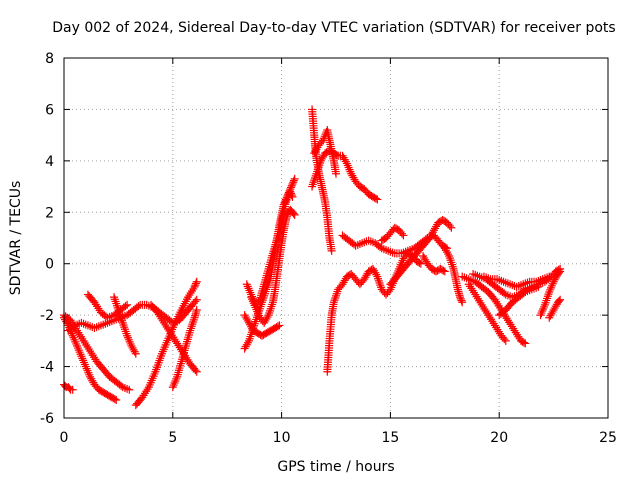 Image resolution: width=640 pixels, height=480 pixels. I want to click on series-sat-m, so click(269, 248).